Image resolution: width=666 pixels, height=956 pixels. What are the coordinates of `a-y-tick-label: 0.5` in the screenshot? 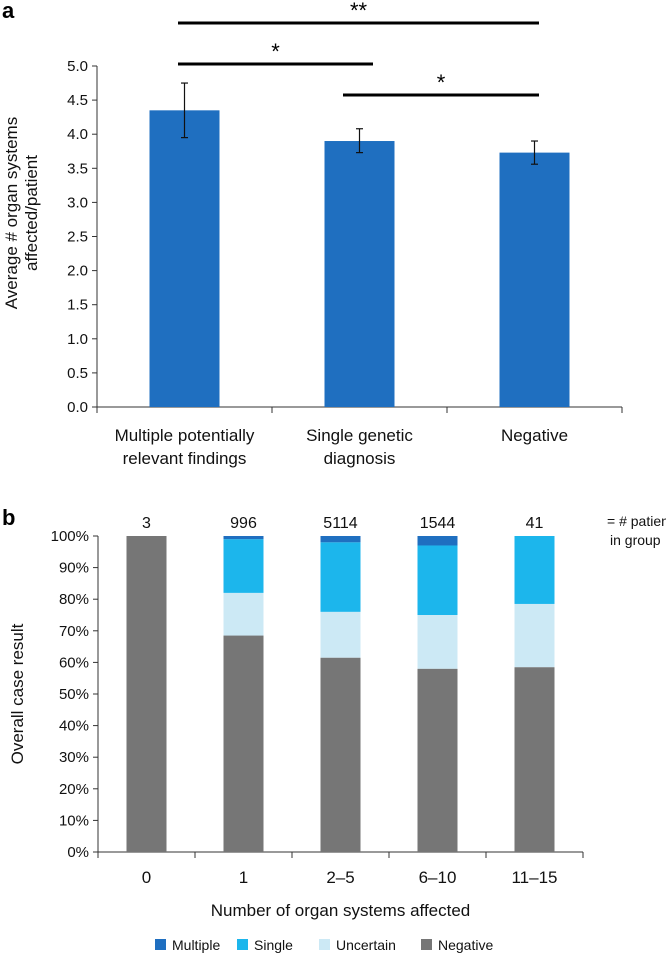 It's located at (77, 373).